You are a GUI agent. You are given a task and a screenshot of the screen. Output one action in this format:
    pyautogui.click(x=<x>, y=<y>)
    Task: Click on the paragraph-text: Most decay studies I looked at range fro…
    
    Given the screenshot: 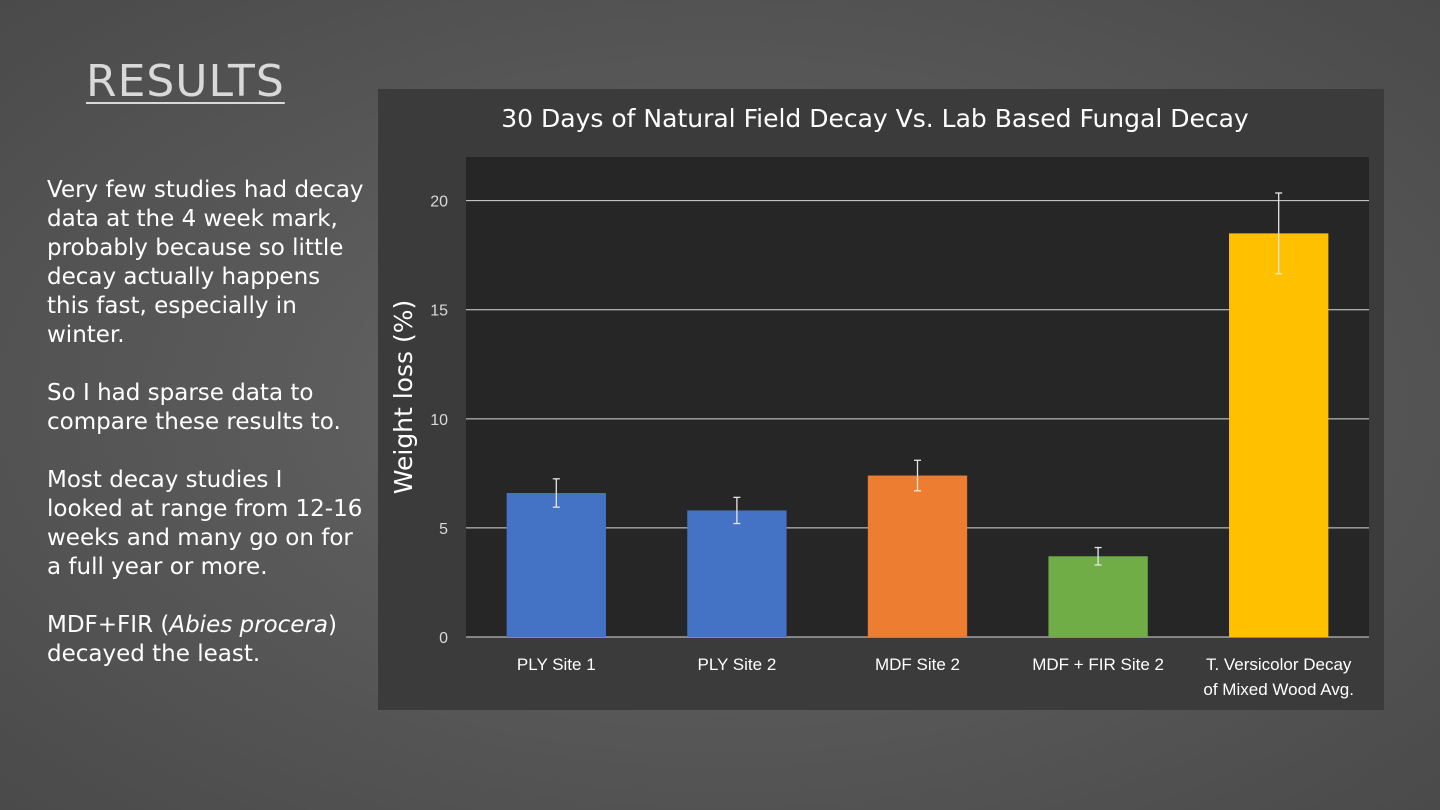 What is the action you would take?
    pyautogui.click(x=205, y=523)
    